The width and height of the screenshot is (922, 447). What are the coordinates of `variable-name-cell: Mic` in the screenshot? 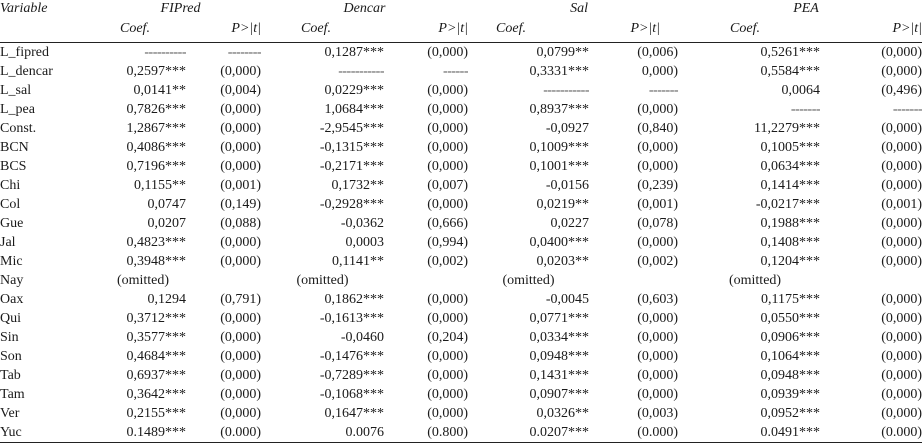 It's located at (11, 261).